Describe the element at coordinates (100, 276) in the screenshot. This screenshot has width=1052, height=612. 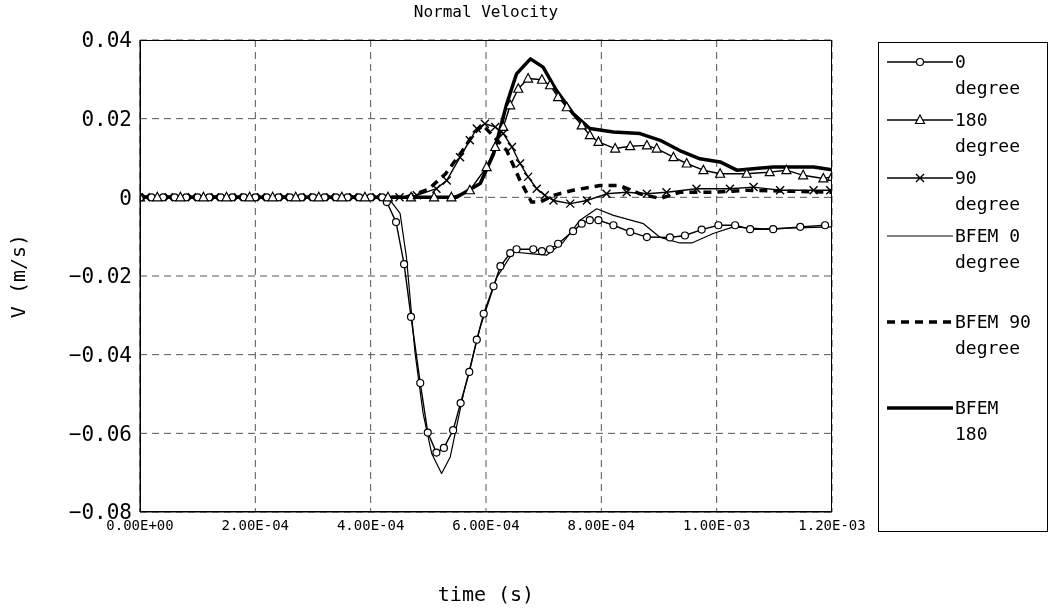
I see `y-tick-label: −0.02` at that location.